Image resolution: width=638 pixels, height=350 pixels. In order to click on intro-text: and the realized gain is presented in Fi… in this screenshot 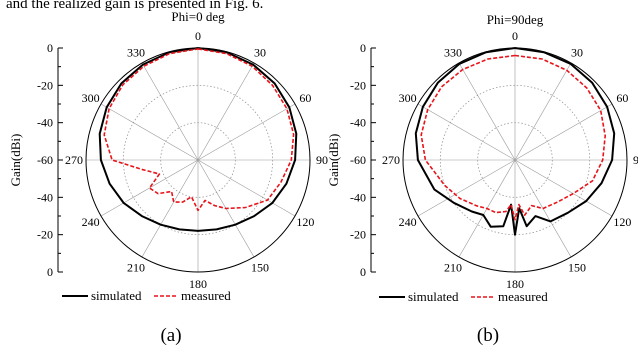, I will do `click(135, 6)`.